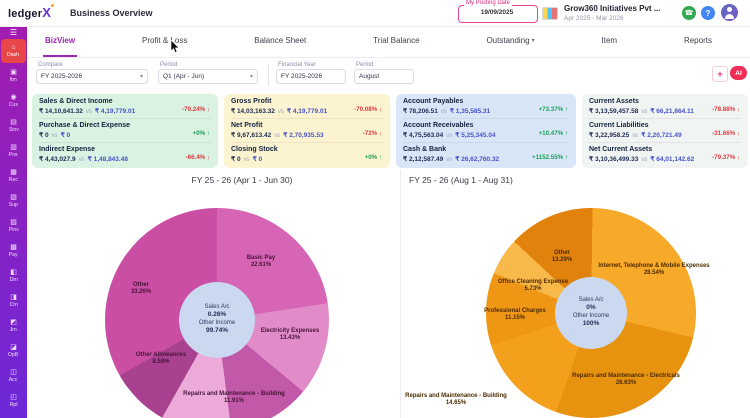 The width and height of the screenshot is (750, 418). Describe the element at coordinates (13, 126) in the screenshot. I see `sidebar-item-sales-invoice: ▤ Sinv` at that location.